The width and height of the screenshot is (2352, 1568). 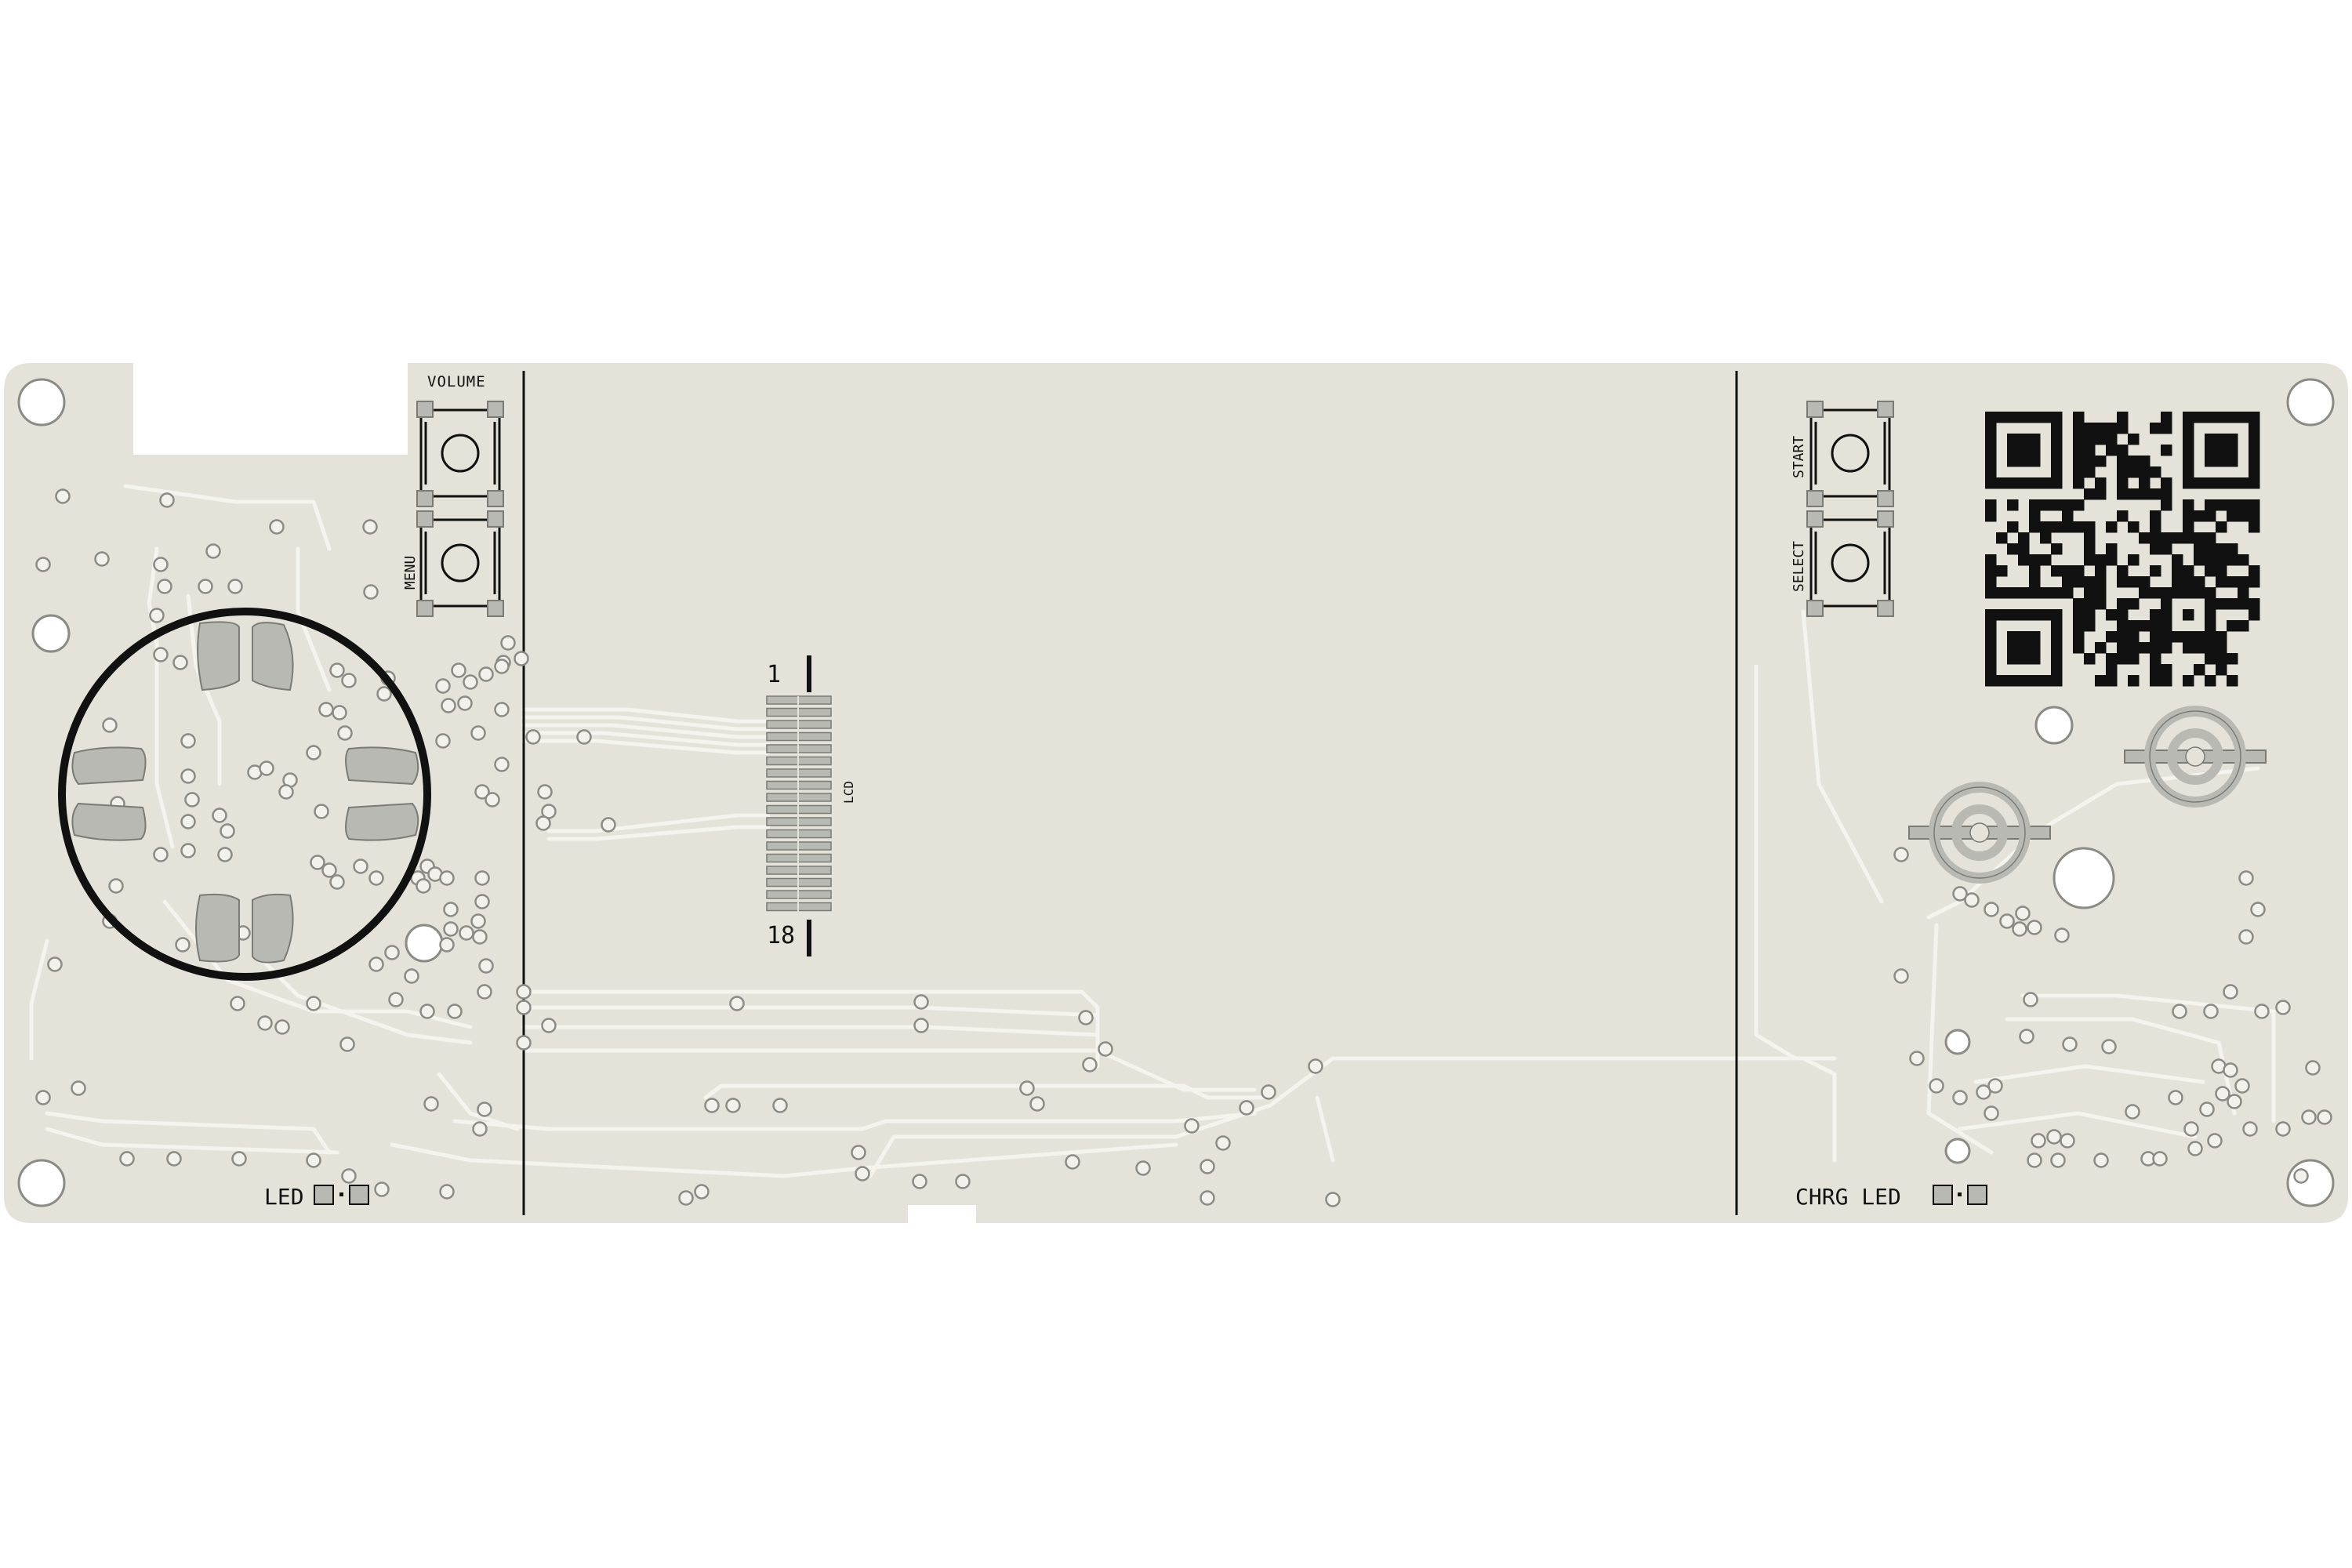 I want to click on lcd-pin-last: 18, so click(x=781, y=935).